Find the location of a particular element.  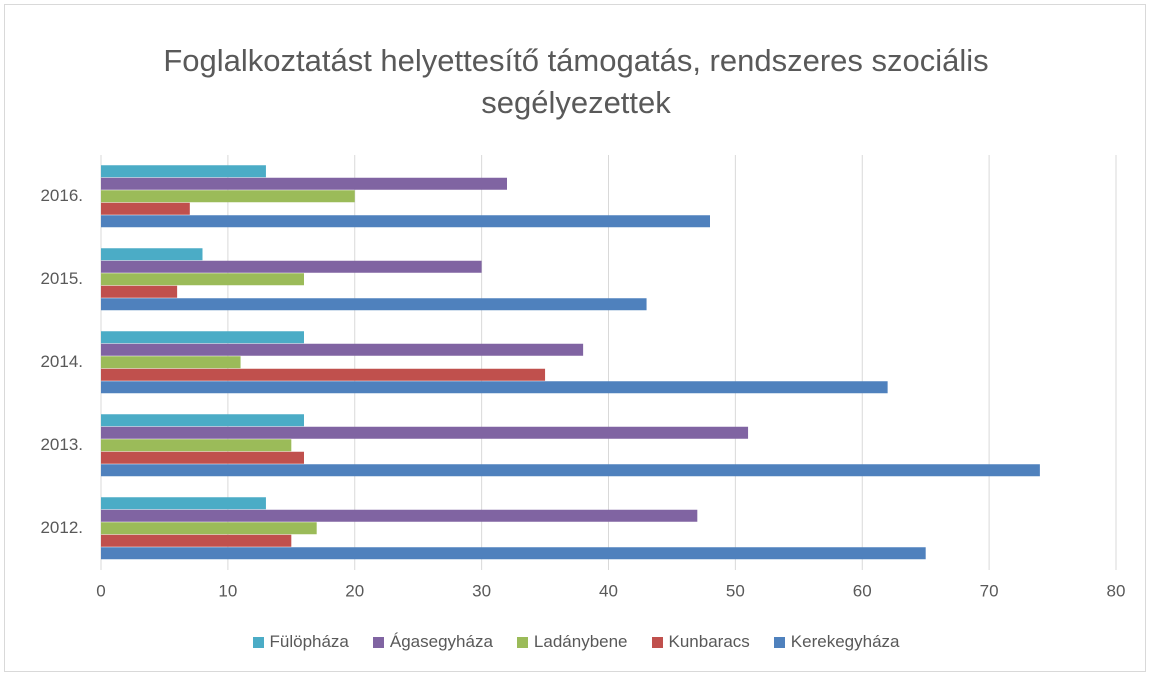

x-tick-label: 10 is located at coordinates (227, 590).